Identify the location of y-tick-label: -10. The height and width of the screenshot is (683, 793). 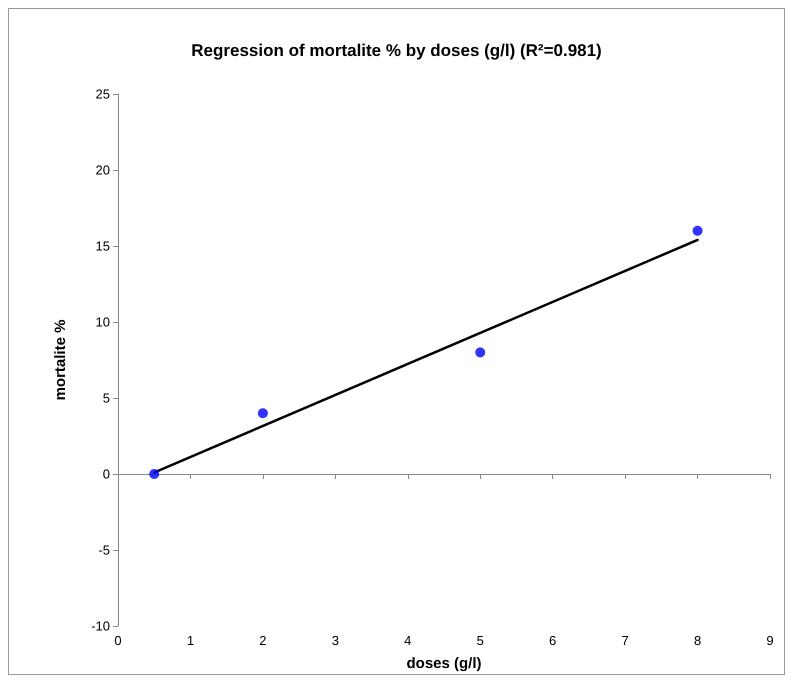
(100, 626).